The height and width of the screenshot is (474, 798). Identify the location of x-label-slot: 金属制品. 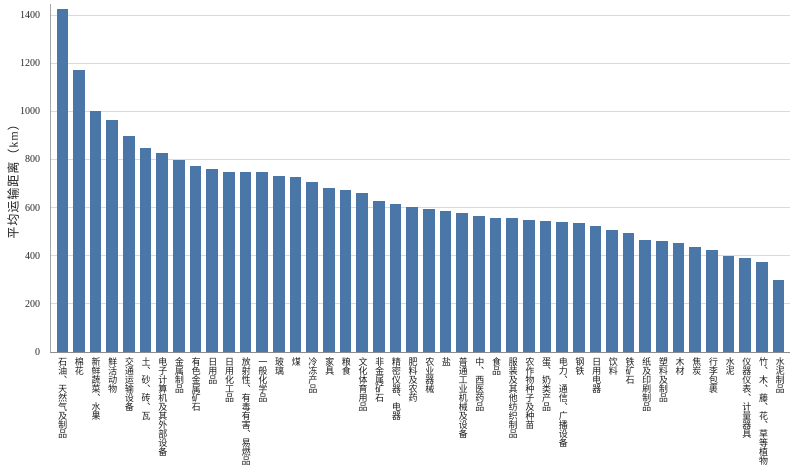
(178, 414).